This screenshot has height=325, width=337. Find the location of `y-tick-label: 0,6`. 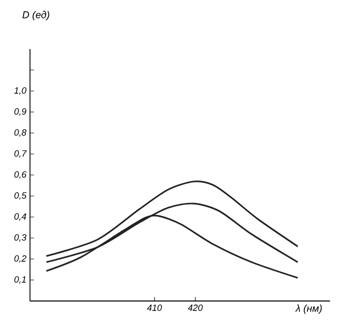

y-tick-label: 0,6 is located at coordinates (20, 175).